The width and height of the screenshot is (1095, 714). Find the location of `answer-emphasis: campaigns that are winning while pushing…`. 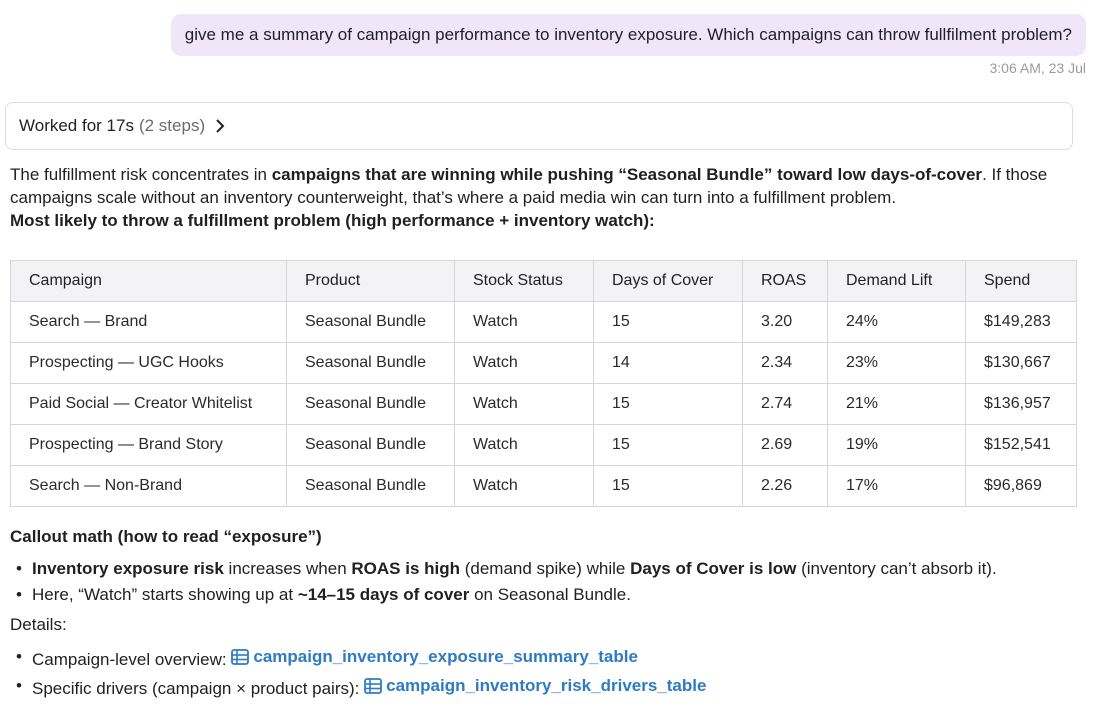

answer-emphasis: campaigns that are winning while pushing… is located at coordinates (627, 174).